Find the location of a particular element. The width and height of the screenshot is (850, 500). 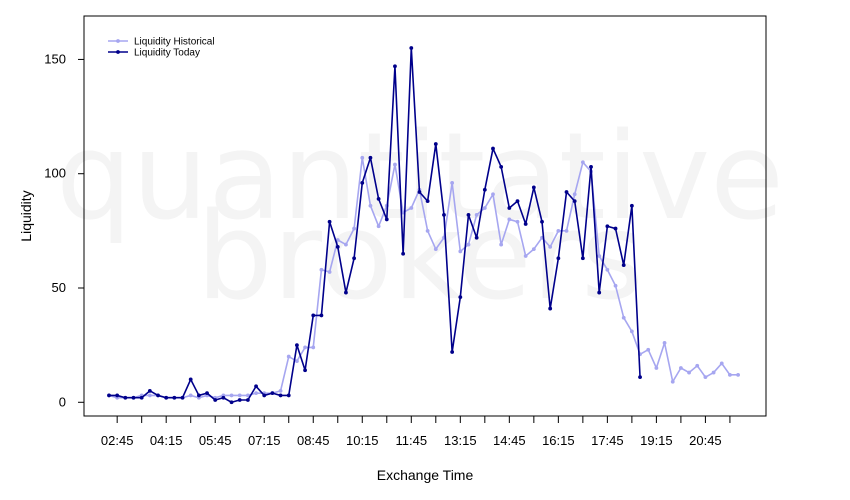

x-tick-label: 17:45 is located at coordinates (607, 440).